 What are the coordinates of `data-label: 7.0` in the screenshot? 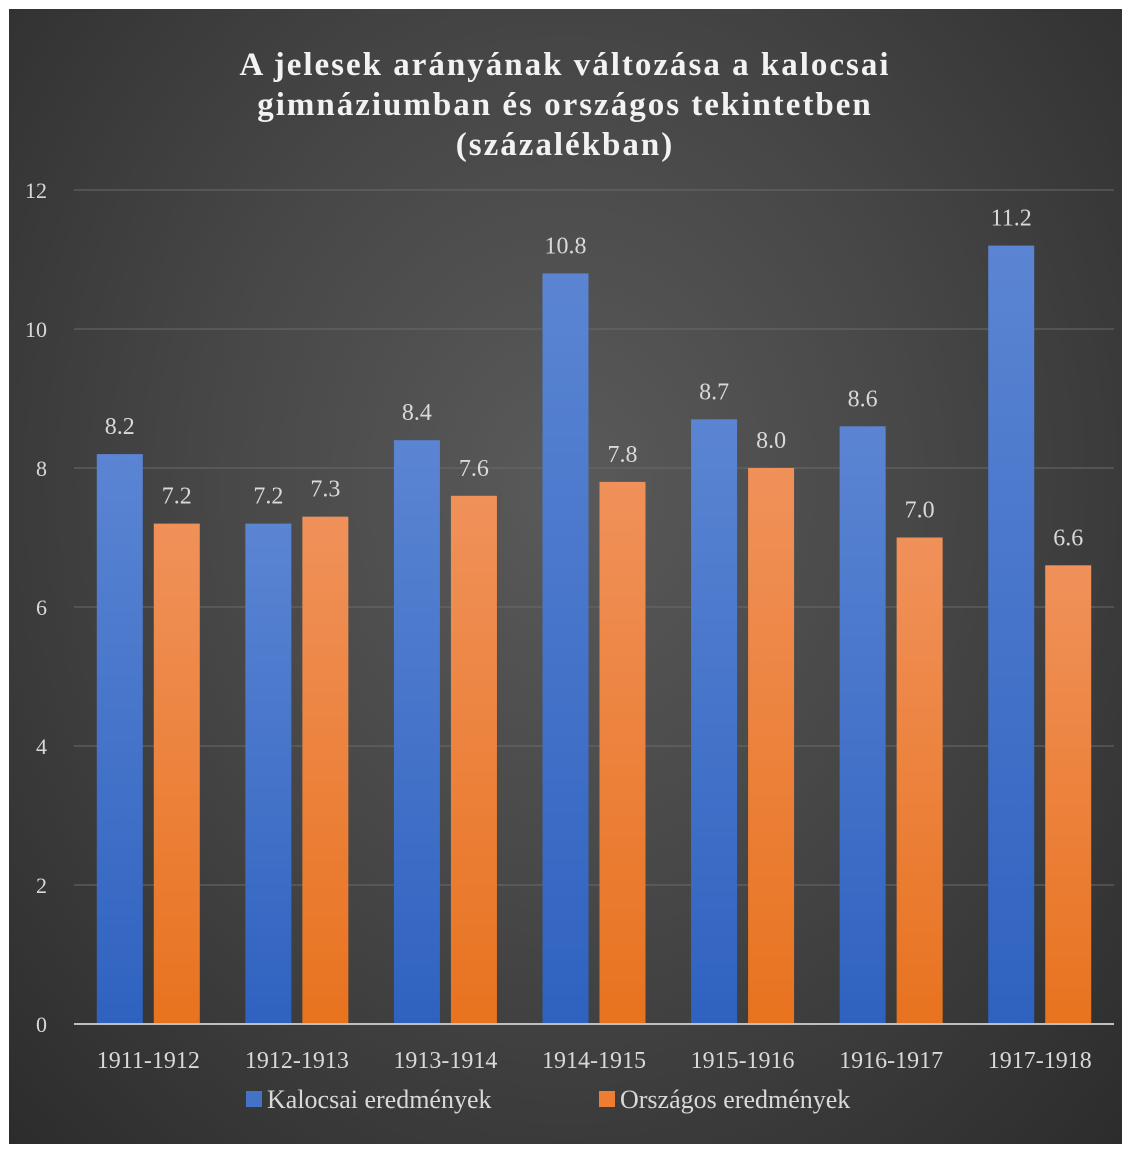 It's located at (920, 511).